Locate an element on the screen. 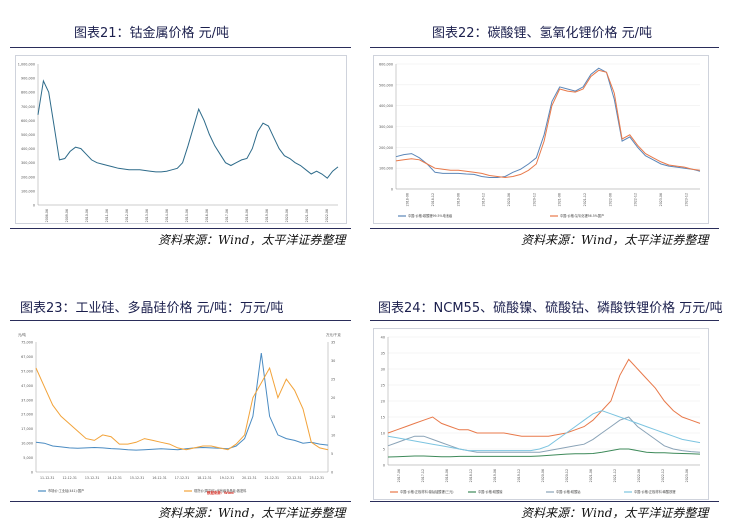 This screenshot has height=524, width=729. y-tick-label: 75,000 is located at coordinates (27, 343).